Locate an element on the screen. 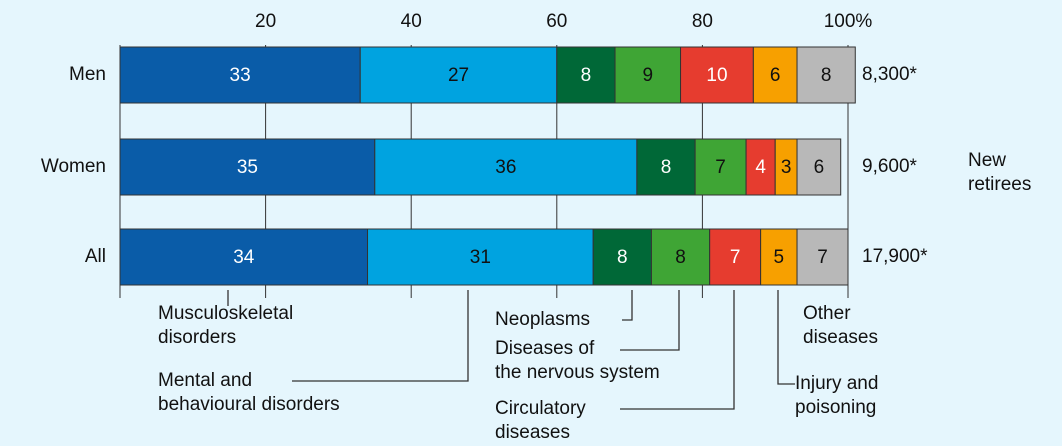 The width and height of the screenshot is (1062, 446). data-label: 36 is located at coordinates (505, 167).